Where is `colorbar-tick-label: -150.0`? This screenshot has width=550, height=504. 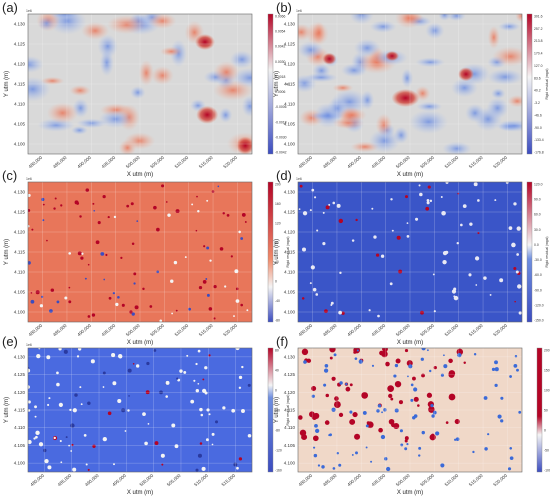 colorbar-tick-label: -150.0 is located at coordinates (539, 321).